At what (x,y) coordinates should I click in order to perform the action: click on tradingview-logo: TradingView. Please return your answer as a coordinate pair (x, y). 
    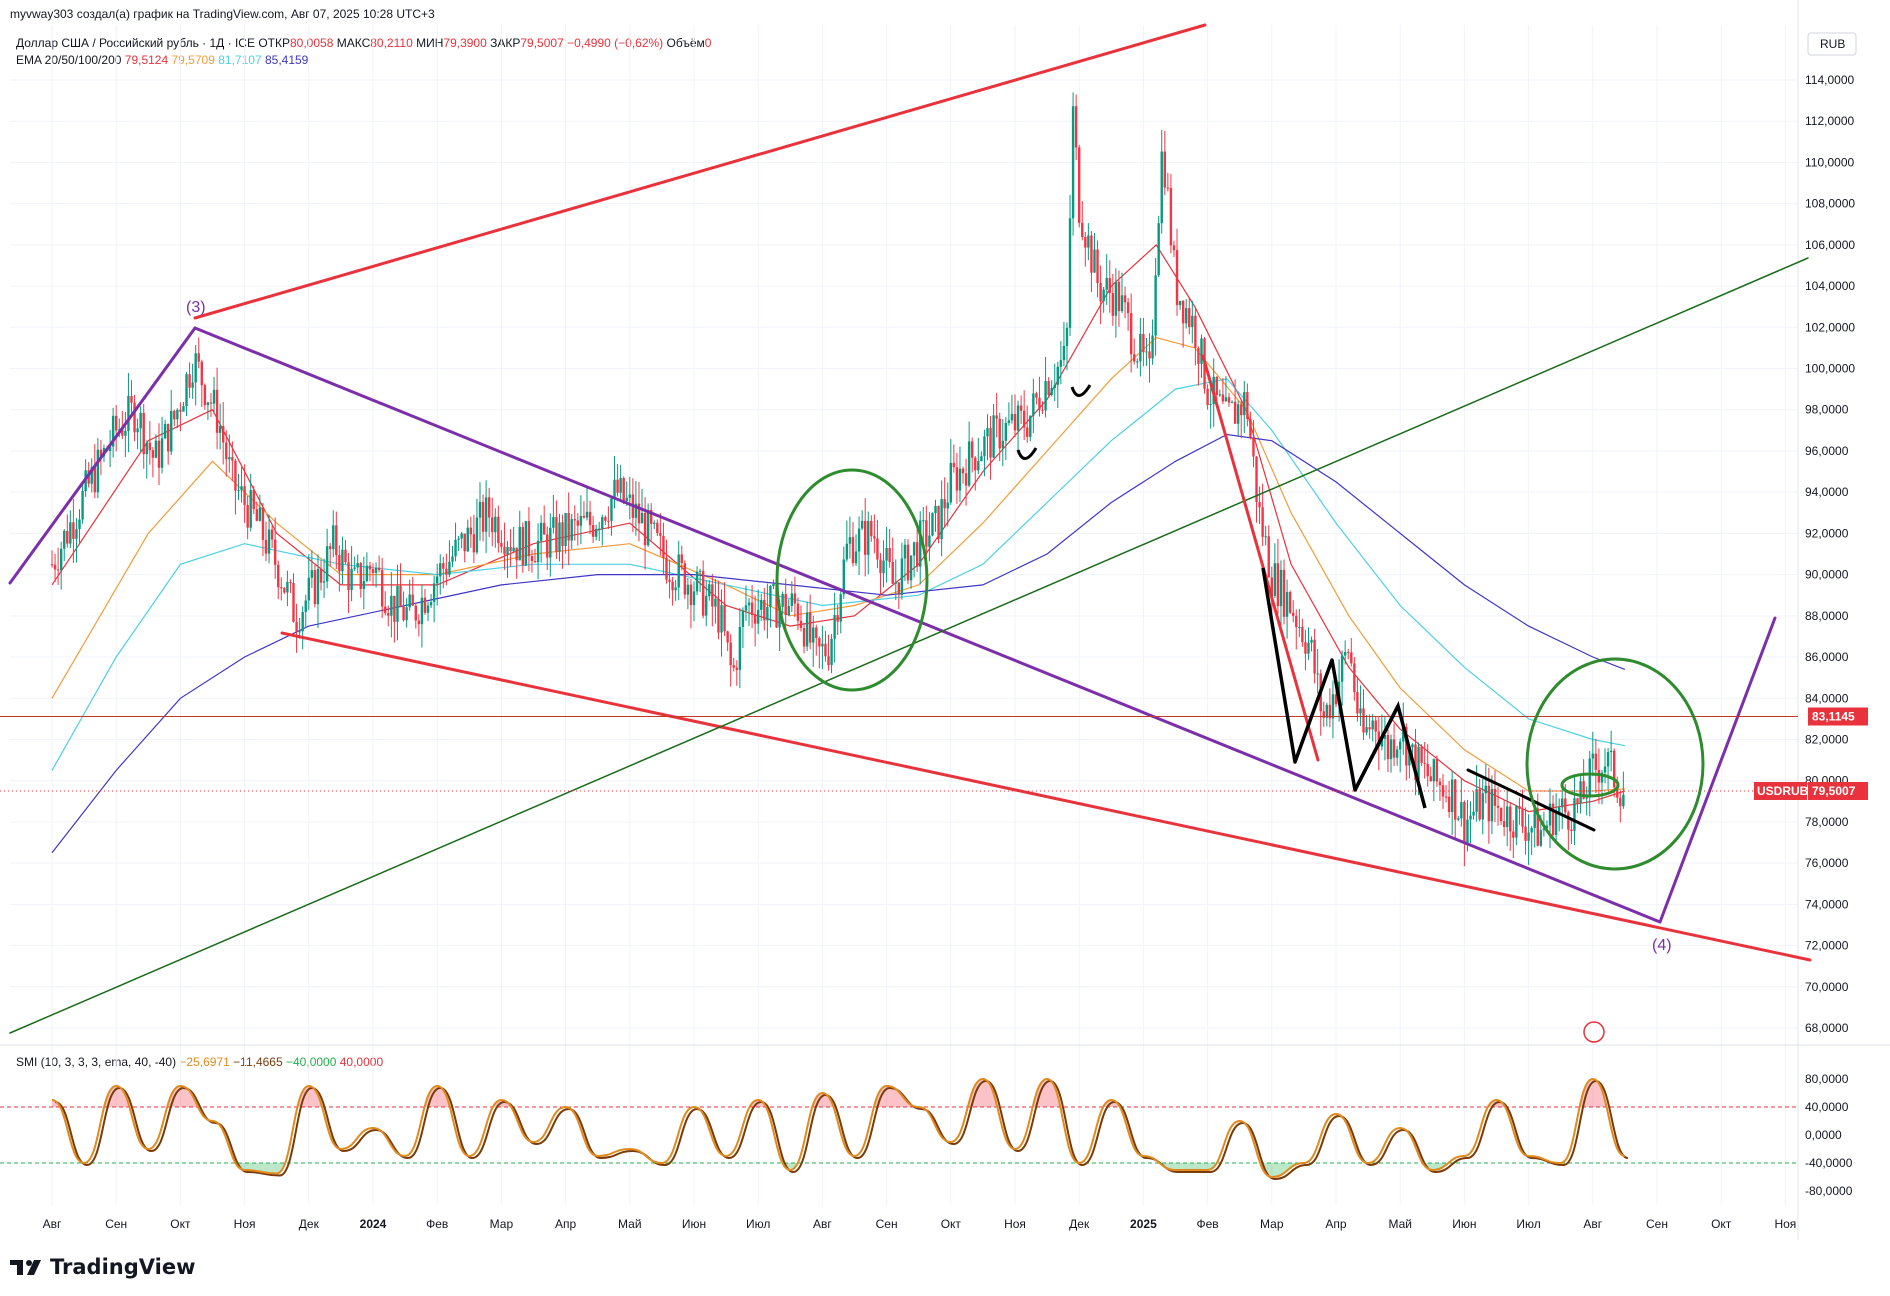
    Looking at the image, I should click on (102, 1267).